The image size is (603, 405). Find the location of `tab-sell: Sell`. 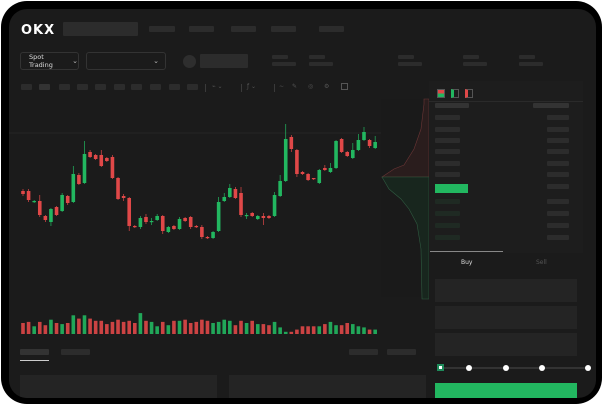

tab-sell: Sell is located at coordinates (541, 262).